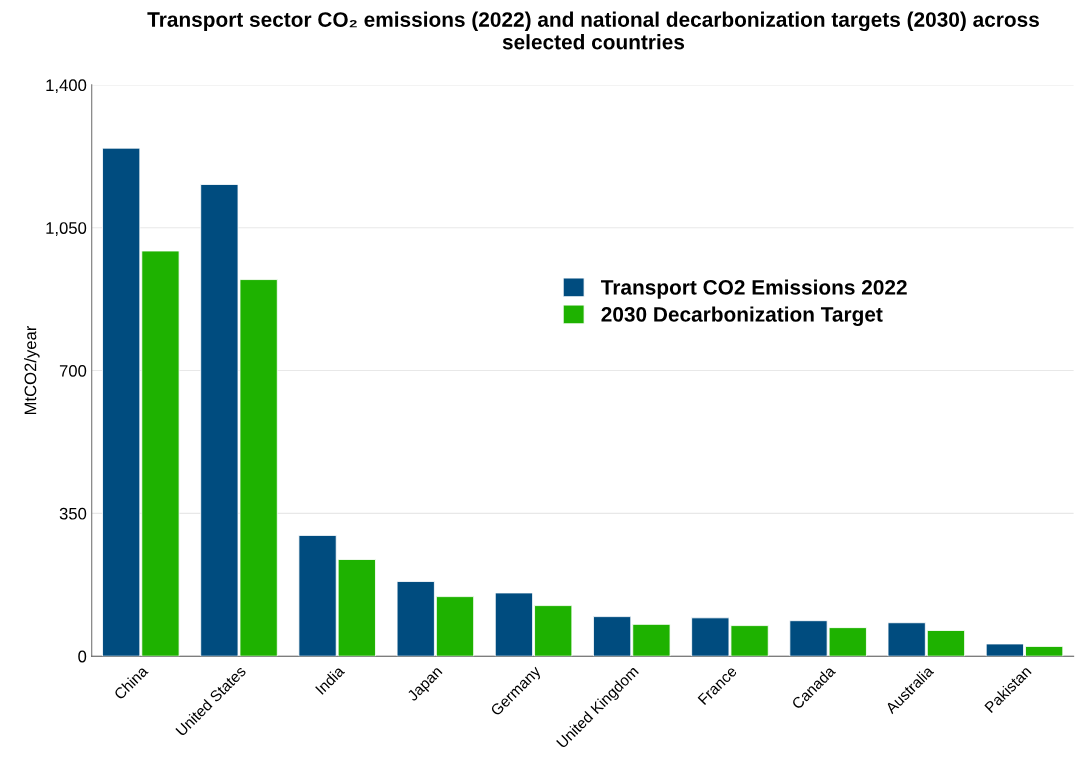  Describe the element at coordinates (66, 86) in the screenshot. I see `y-tick-label: 1,400` at that location.